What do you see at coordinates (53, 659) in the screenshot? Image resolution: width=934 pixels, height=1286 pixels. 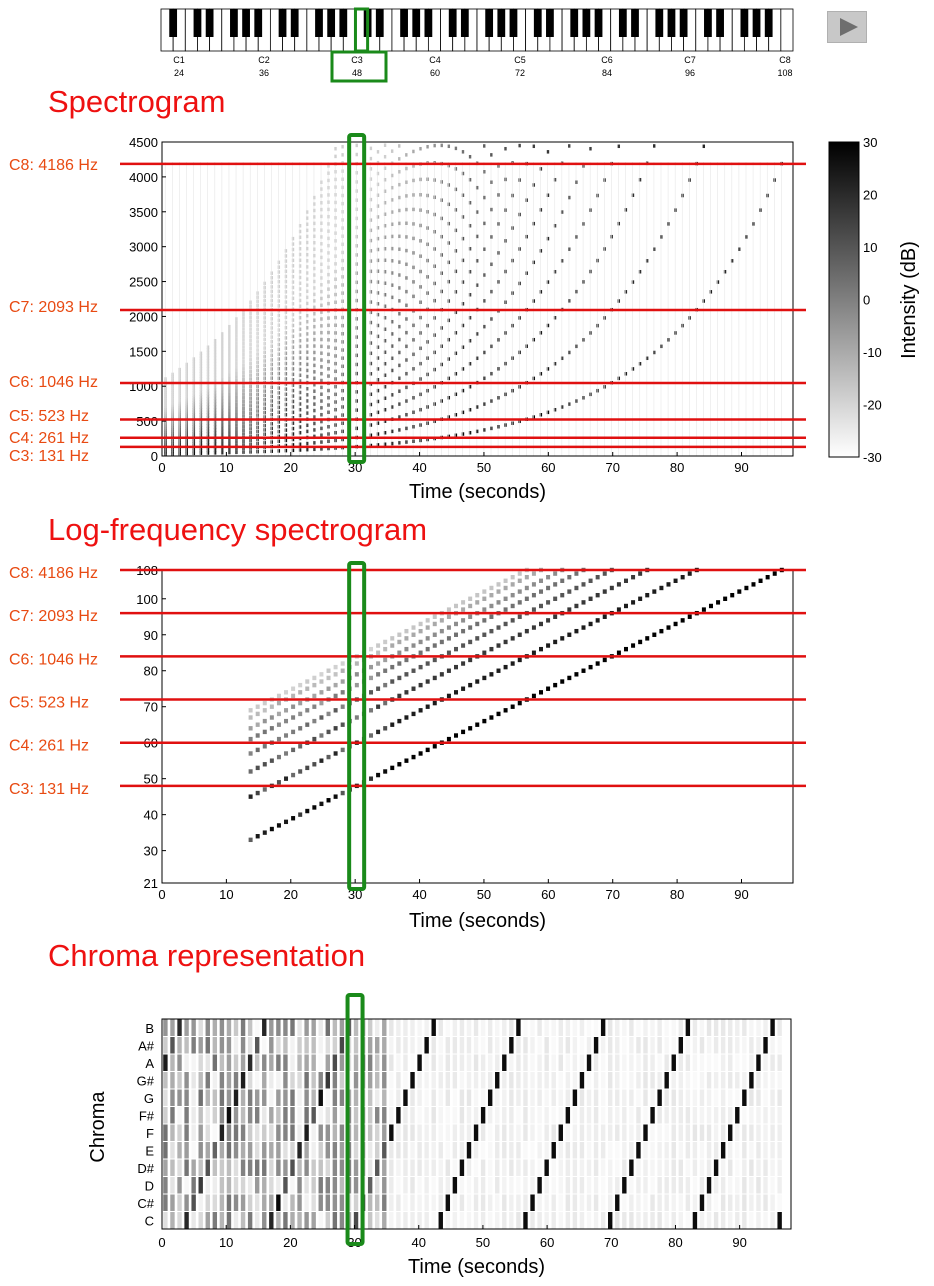 I see `reference-line-label: C6: 1046 Hz` at bounding box center [53, 659].